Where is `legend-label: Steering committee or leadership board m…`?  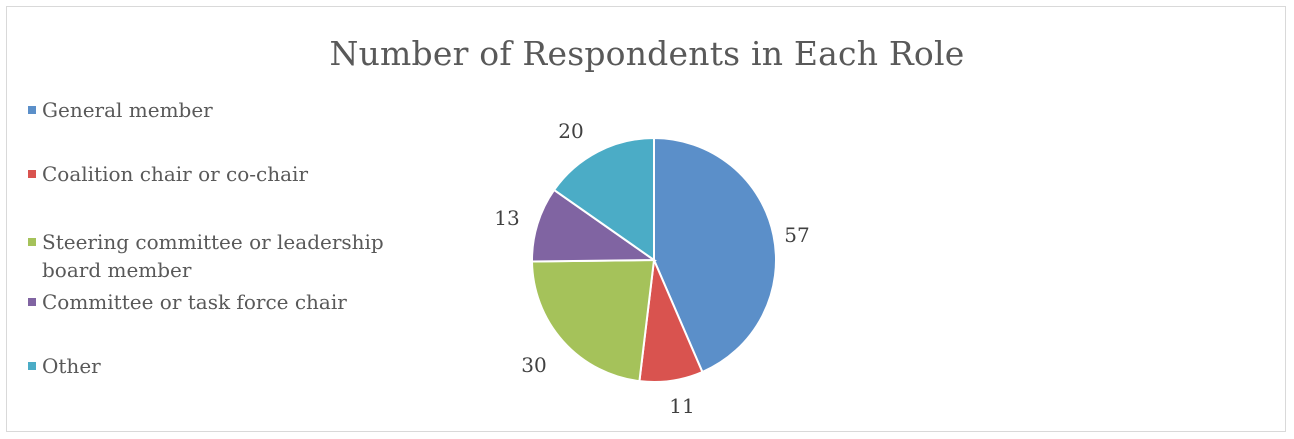
legend-label: Steering committee or leadership board m… is located at coordinates (213, 256).